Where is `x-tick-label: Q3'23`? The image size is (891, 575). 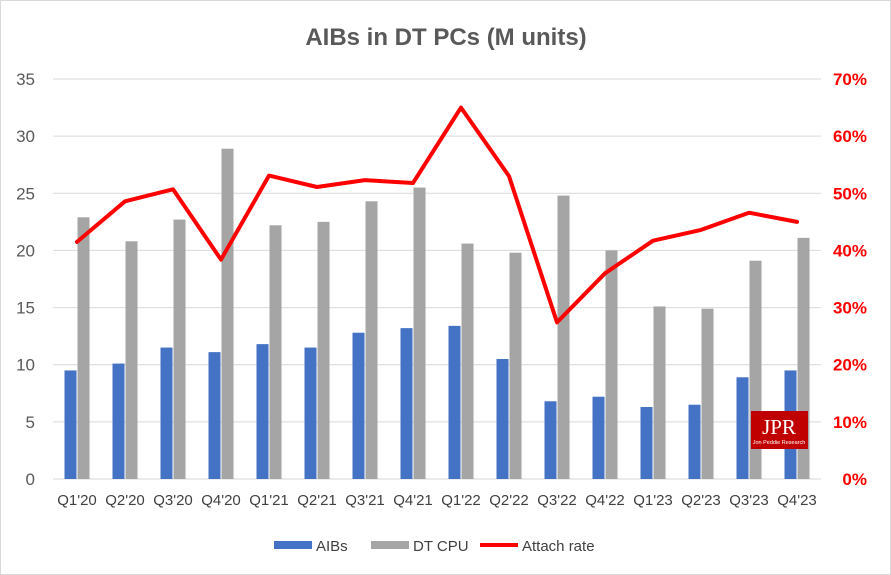
x-tick-label: Q3'23 is located at coordinates (749, 500).